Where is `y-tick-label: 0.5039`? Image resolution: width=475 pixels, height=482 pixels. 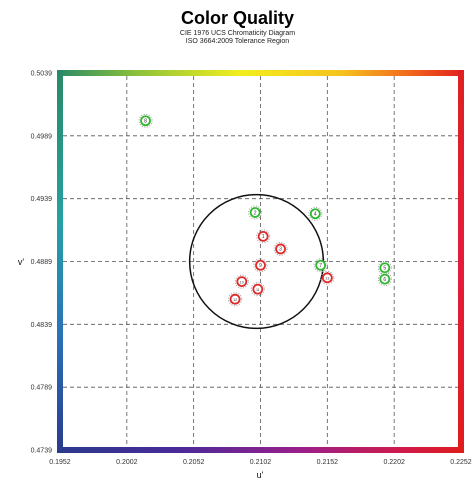
y-tick-label: 0.5039 is located at coordinates (42, 74).